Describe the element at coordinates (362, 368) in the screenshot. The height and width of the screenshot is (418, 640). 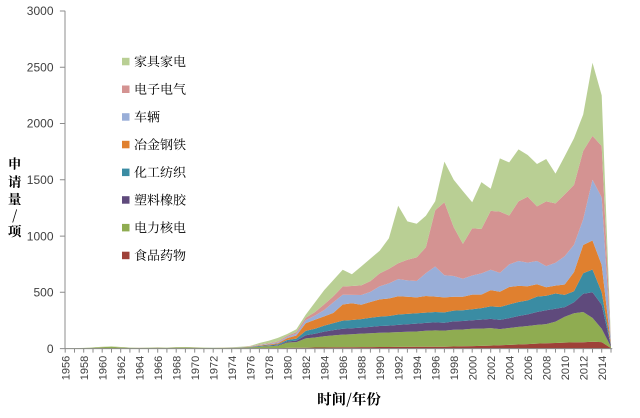
I see `svg-text: 1988` at that location.